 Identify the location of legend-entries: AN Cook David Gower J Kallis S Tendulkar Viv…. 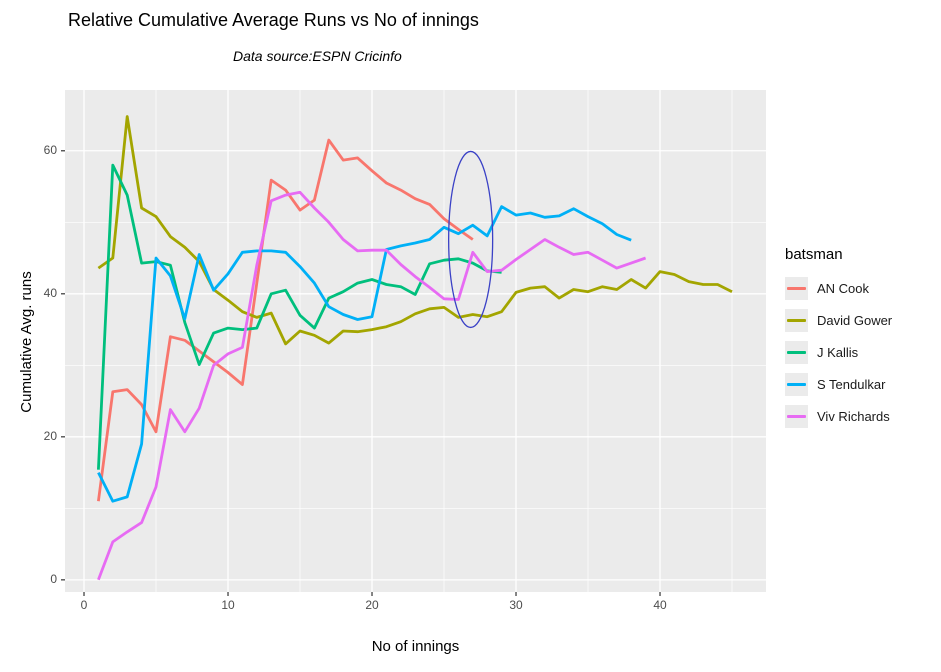
(838, 352).